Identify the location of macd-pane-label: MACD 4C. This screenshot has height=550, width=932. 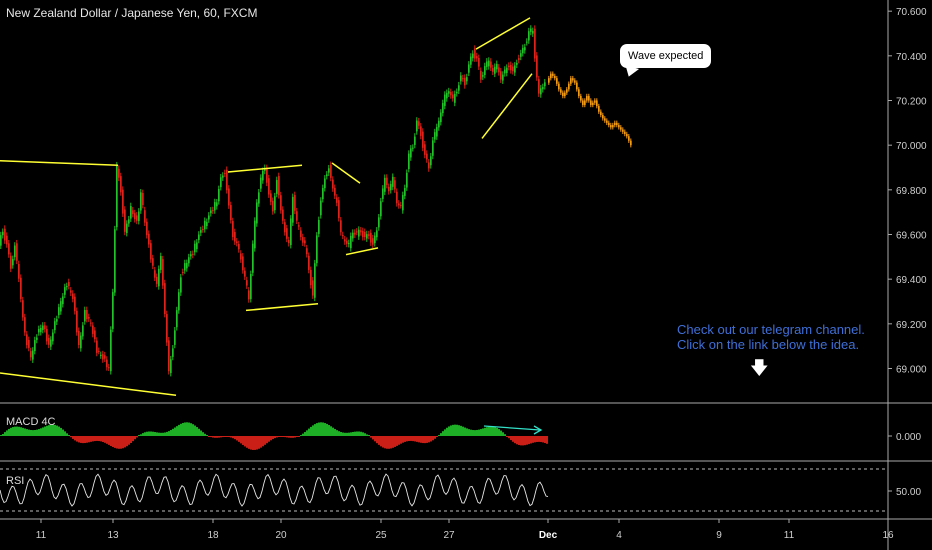
(31, 422).